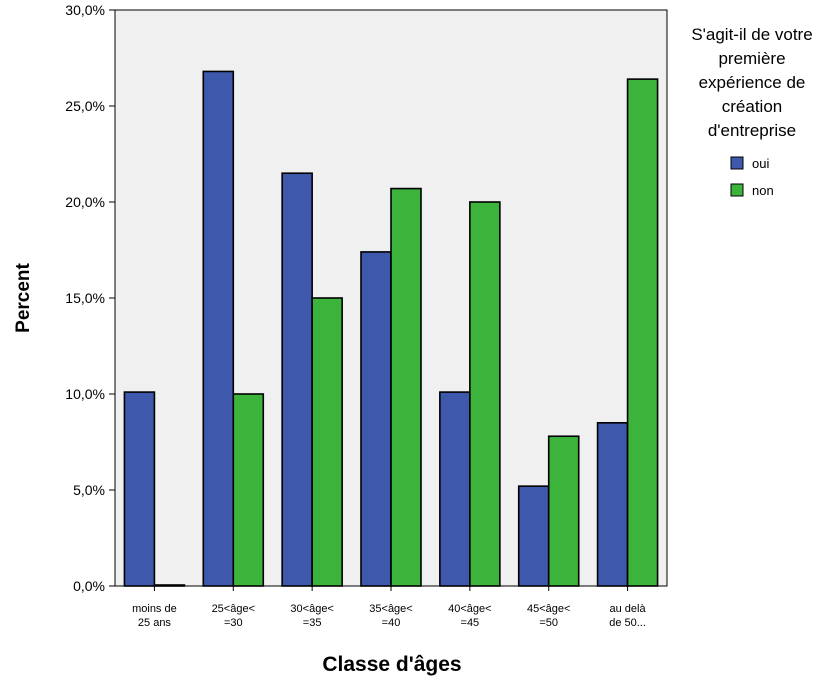 The width and height of the screenshot is (839, 679). I want to click on y-tick-label: 25,0%, so click(85, 106).